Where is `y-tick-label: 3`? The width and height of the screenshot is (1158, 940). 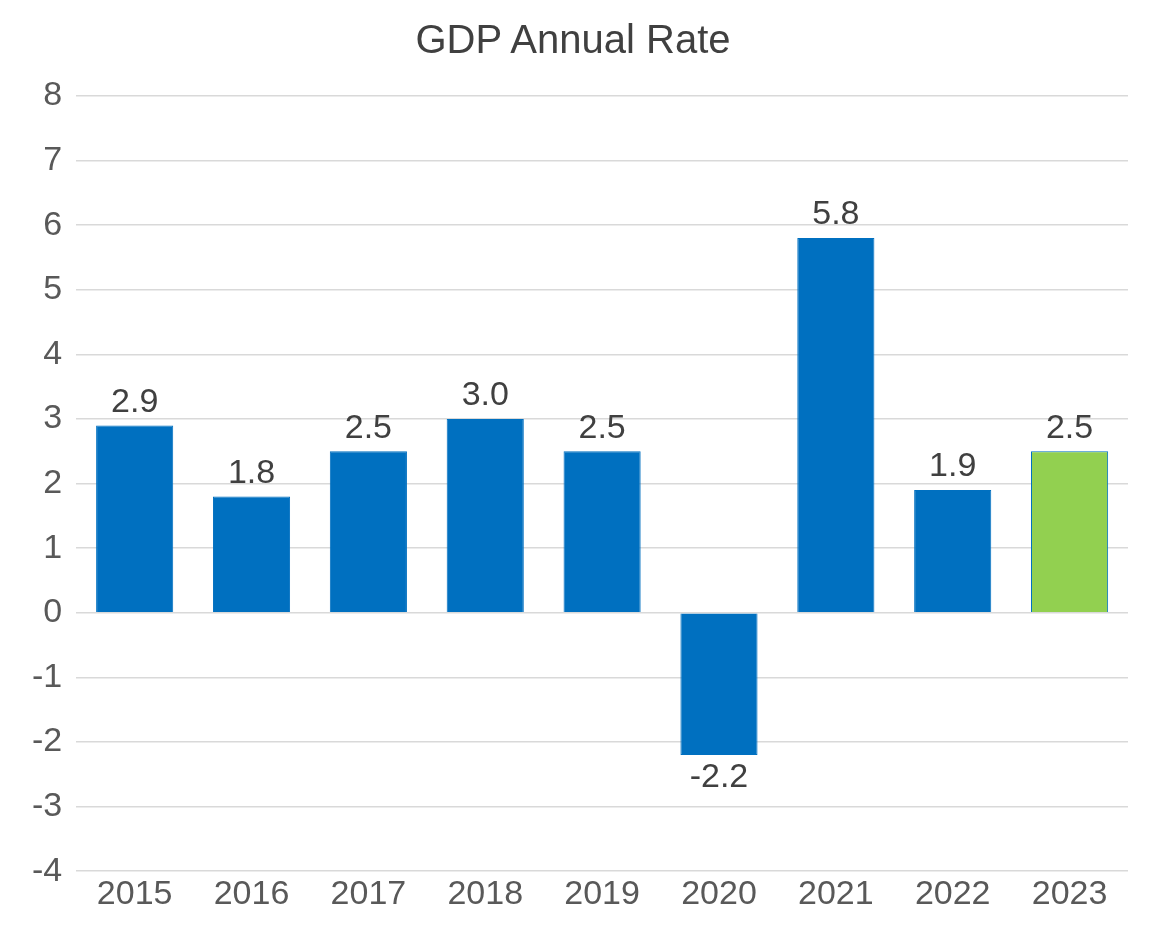
y-tick-label: 3 is located at coordinates (53, 416).